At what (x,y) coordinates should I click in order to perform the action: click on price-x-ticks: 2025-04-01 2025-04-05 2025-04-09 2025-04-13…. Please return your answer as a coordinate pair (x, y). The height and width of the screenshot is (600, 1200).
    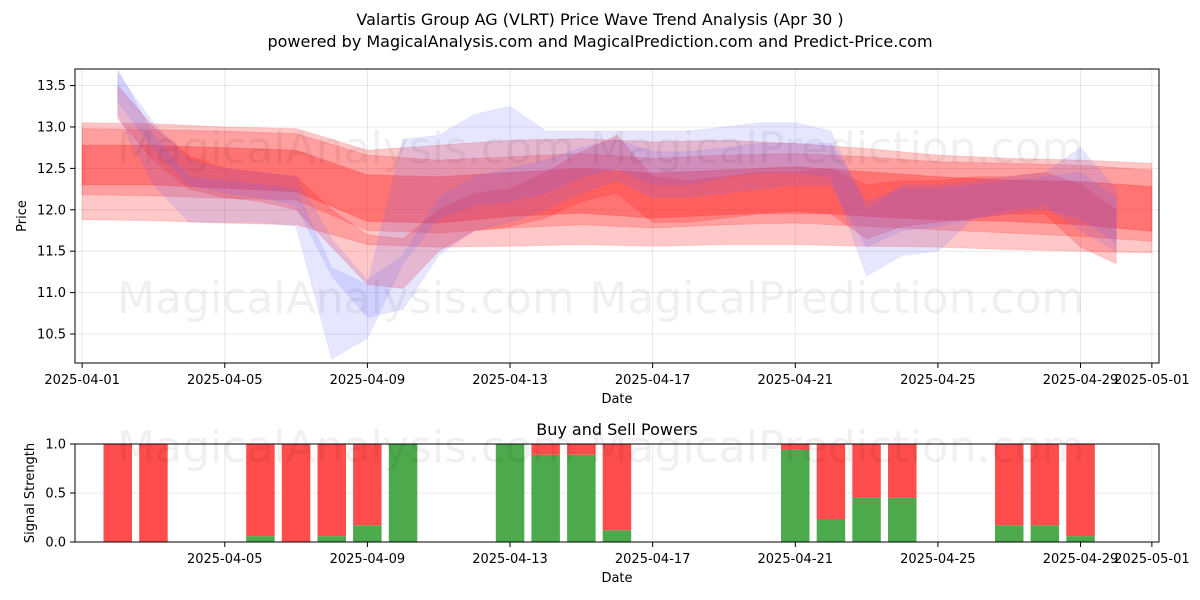
    Looking at the image, I should click on (617, 375).